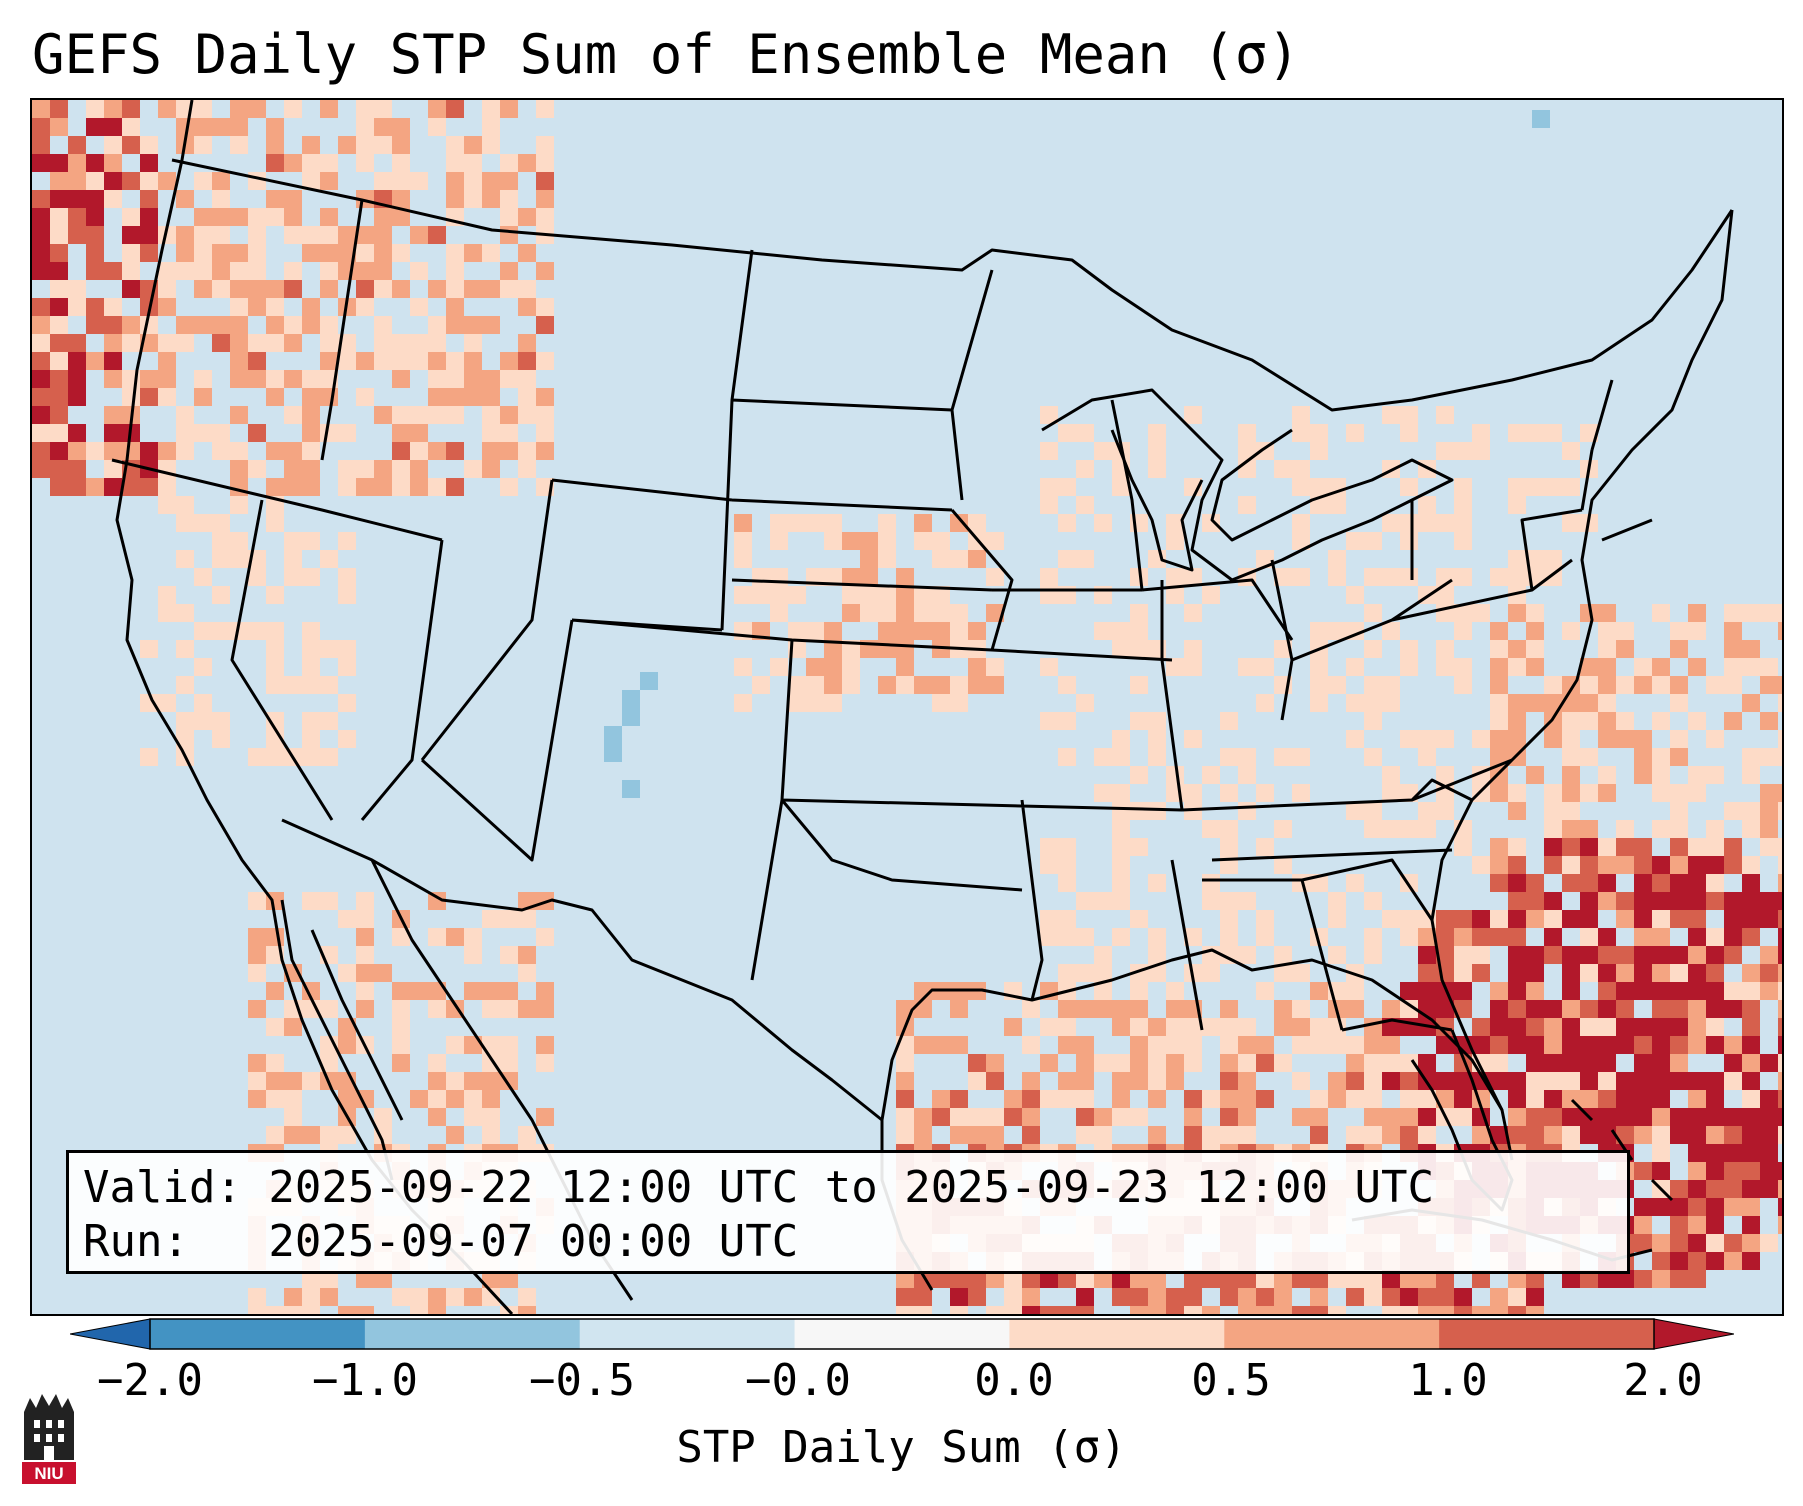  Describe the element at coordinates (472, 1334) in the screenshot. I see `colorbar-segment` at that location.